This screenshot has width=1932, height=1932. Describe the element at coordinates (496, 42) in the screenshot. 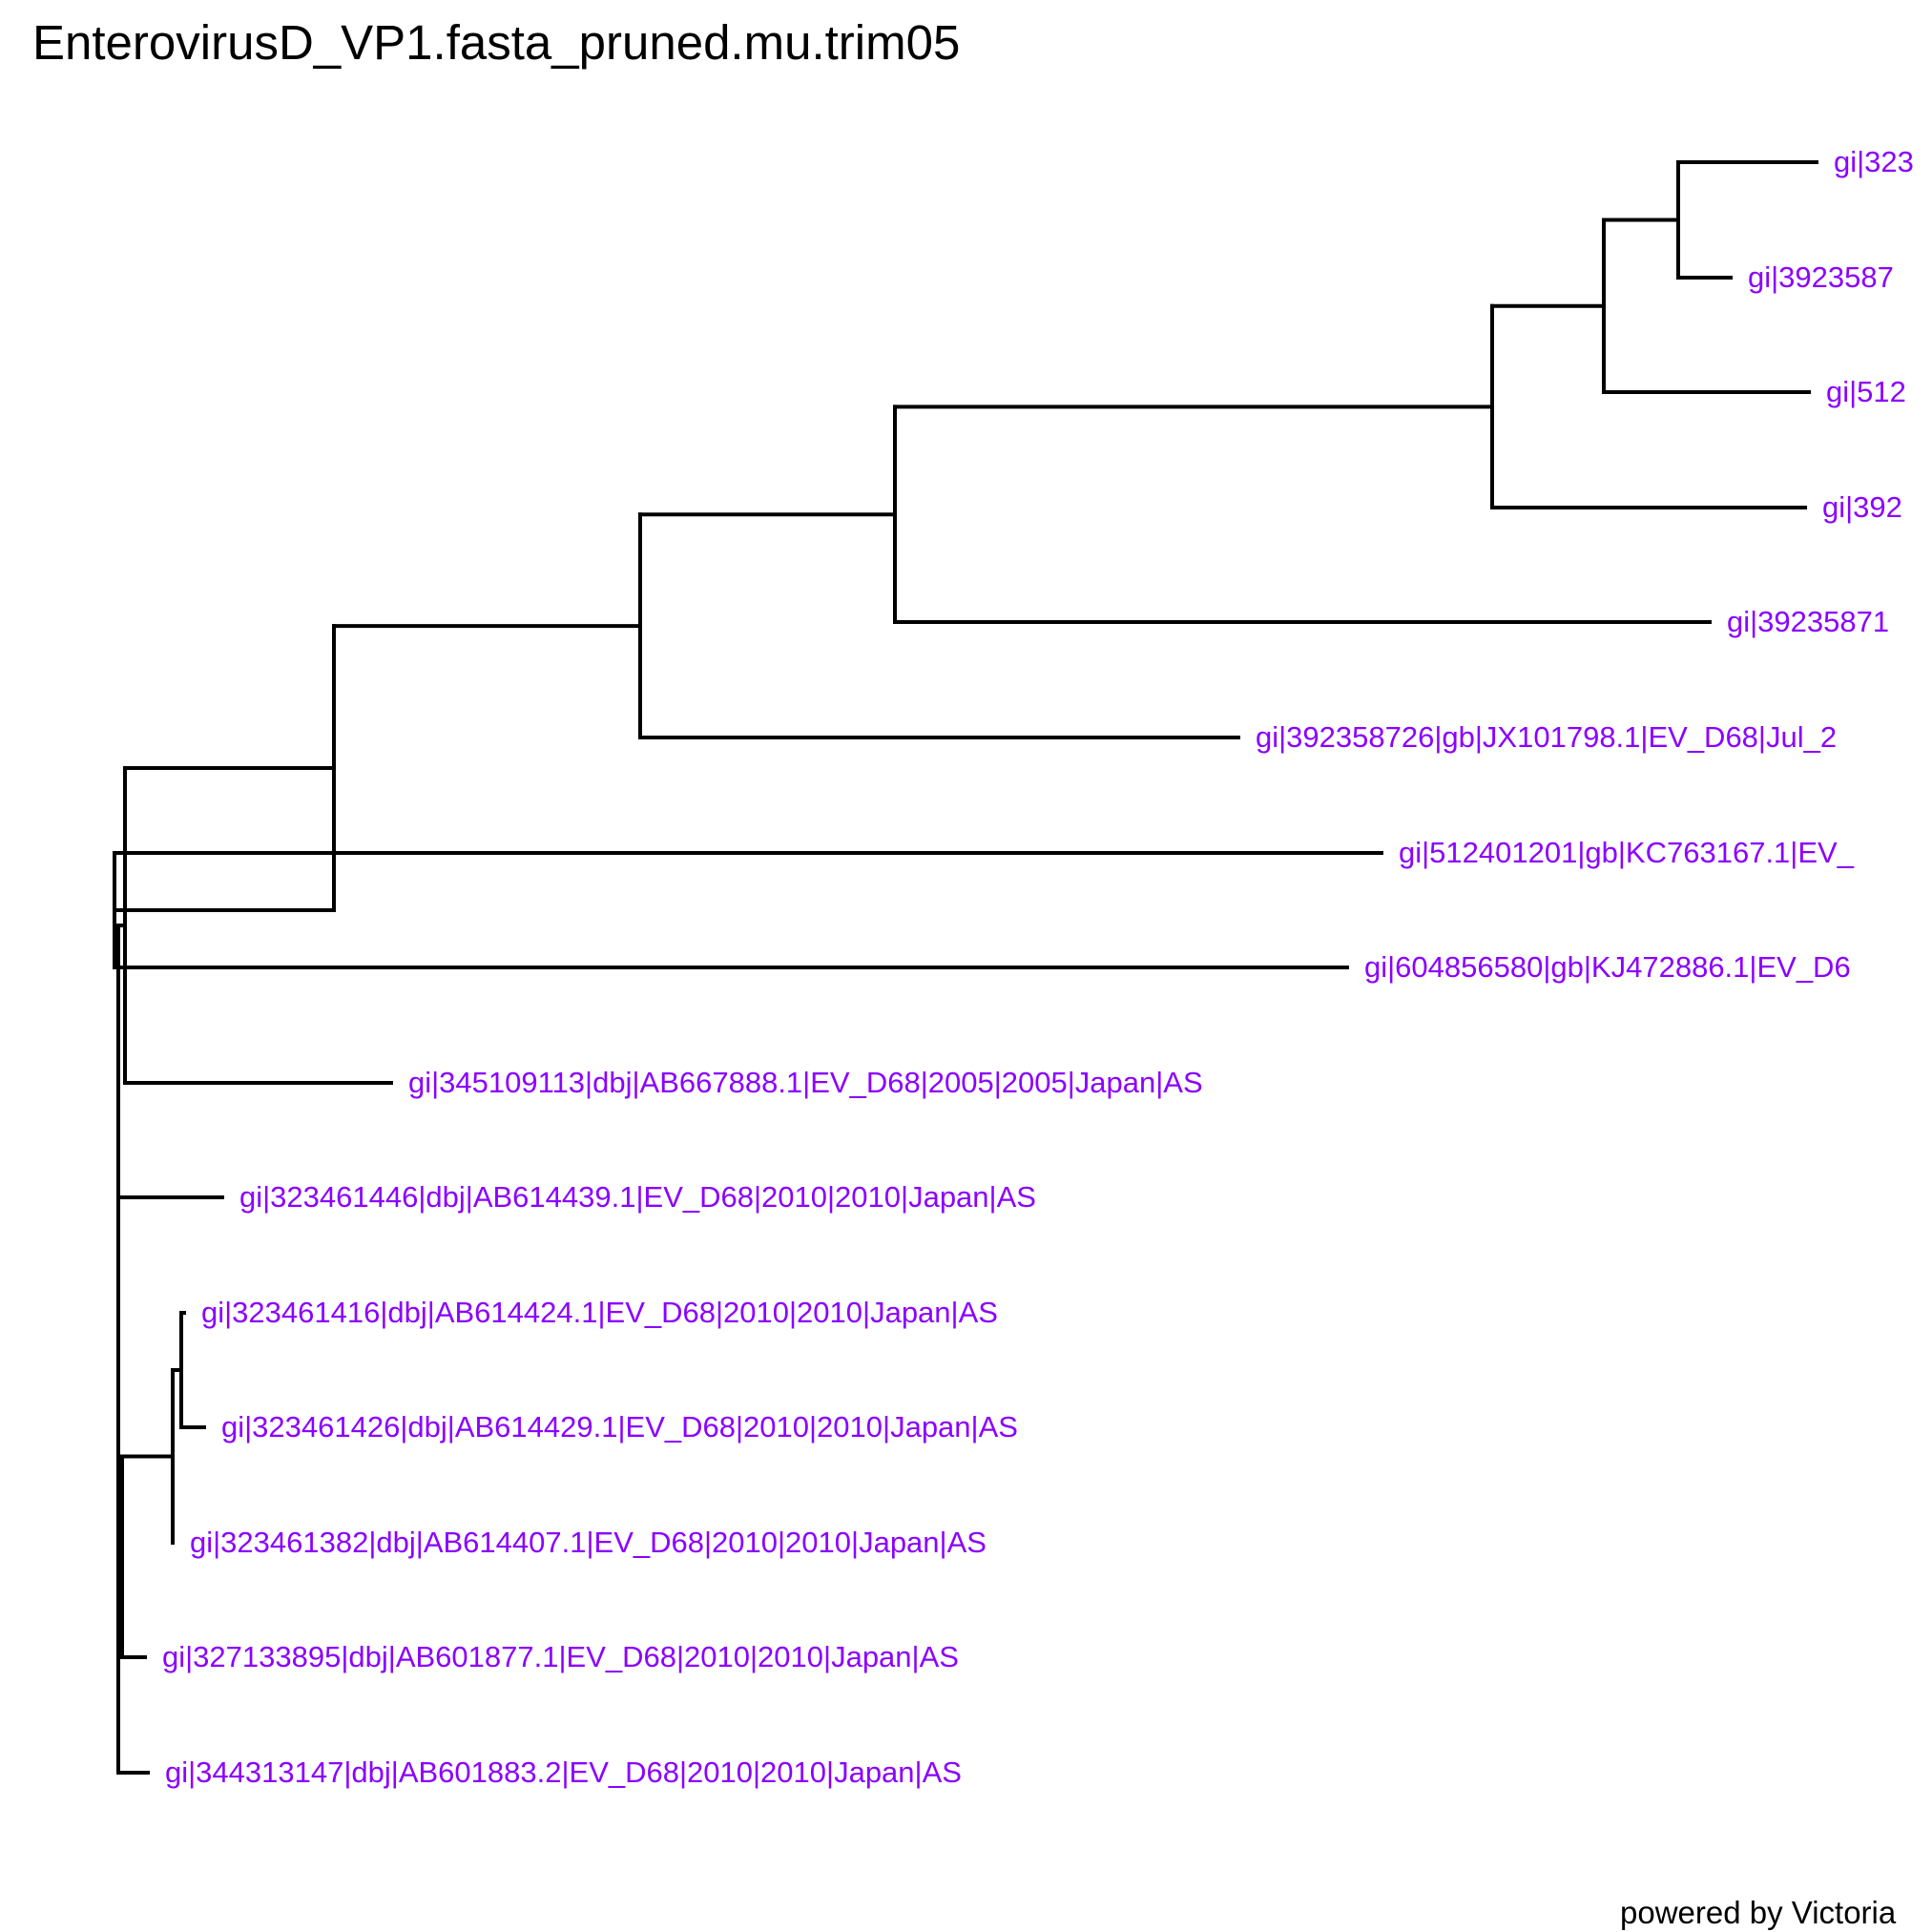

I see `figure-title: EnterovirusD_VP1.fasta_pruned.mu.trim05` at that location.